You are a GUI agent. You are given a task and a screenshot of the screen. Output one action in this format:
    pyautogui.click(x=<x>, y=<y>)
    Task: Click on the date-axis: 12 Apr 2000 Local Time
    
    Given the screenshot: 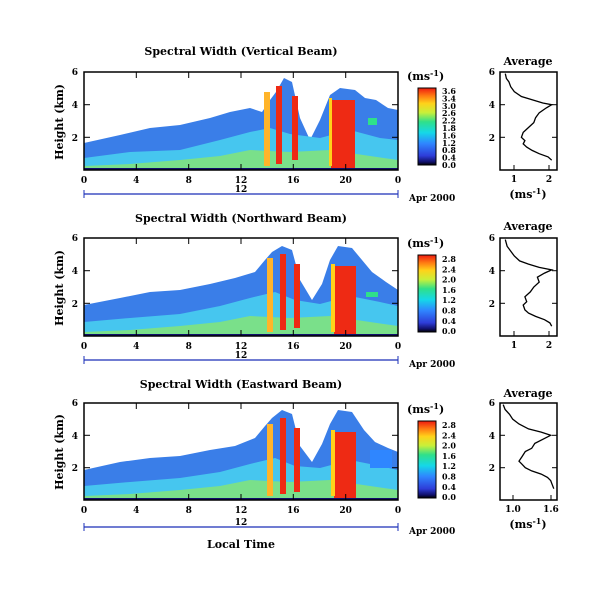 What is the action you would take?
    pyautogui.click(x=269, y=534)
    